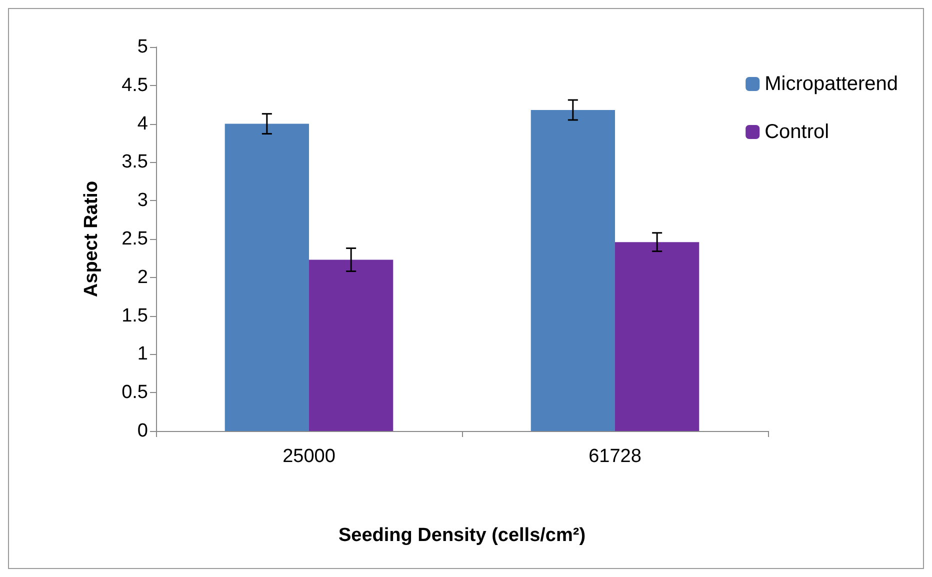 This screenshot has height=577, width=932. Describe the element at coordinates (91, 239) in the screenshot. I see `y-axis-title: Aspect Ratio` at that location.